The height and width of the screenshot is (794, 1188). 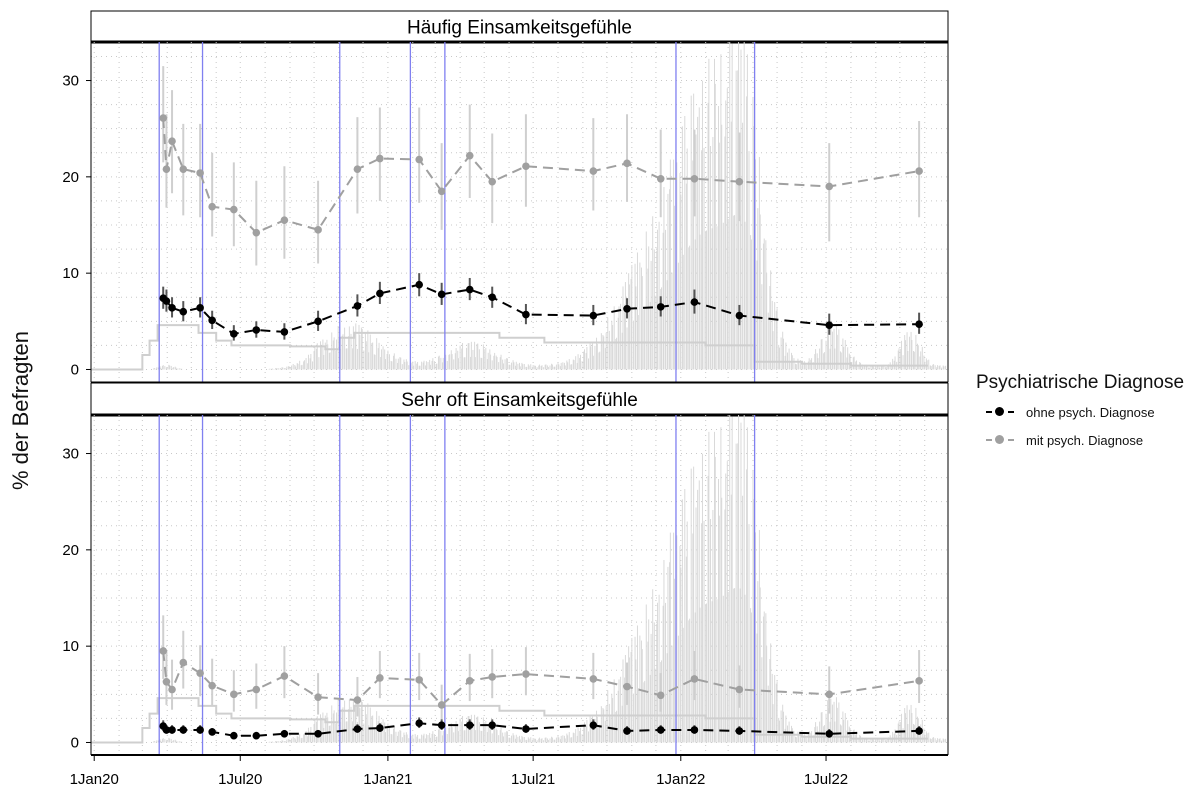 I want to click on x-tick-label: 1Jan21, so click(x=387, y=779).